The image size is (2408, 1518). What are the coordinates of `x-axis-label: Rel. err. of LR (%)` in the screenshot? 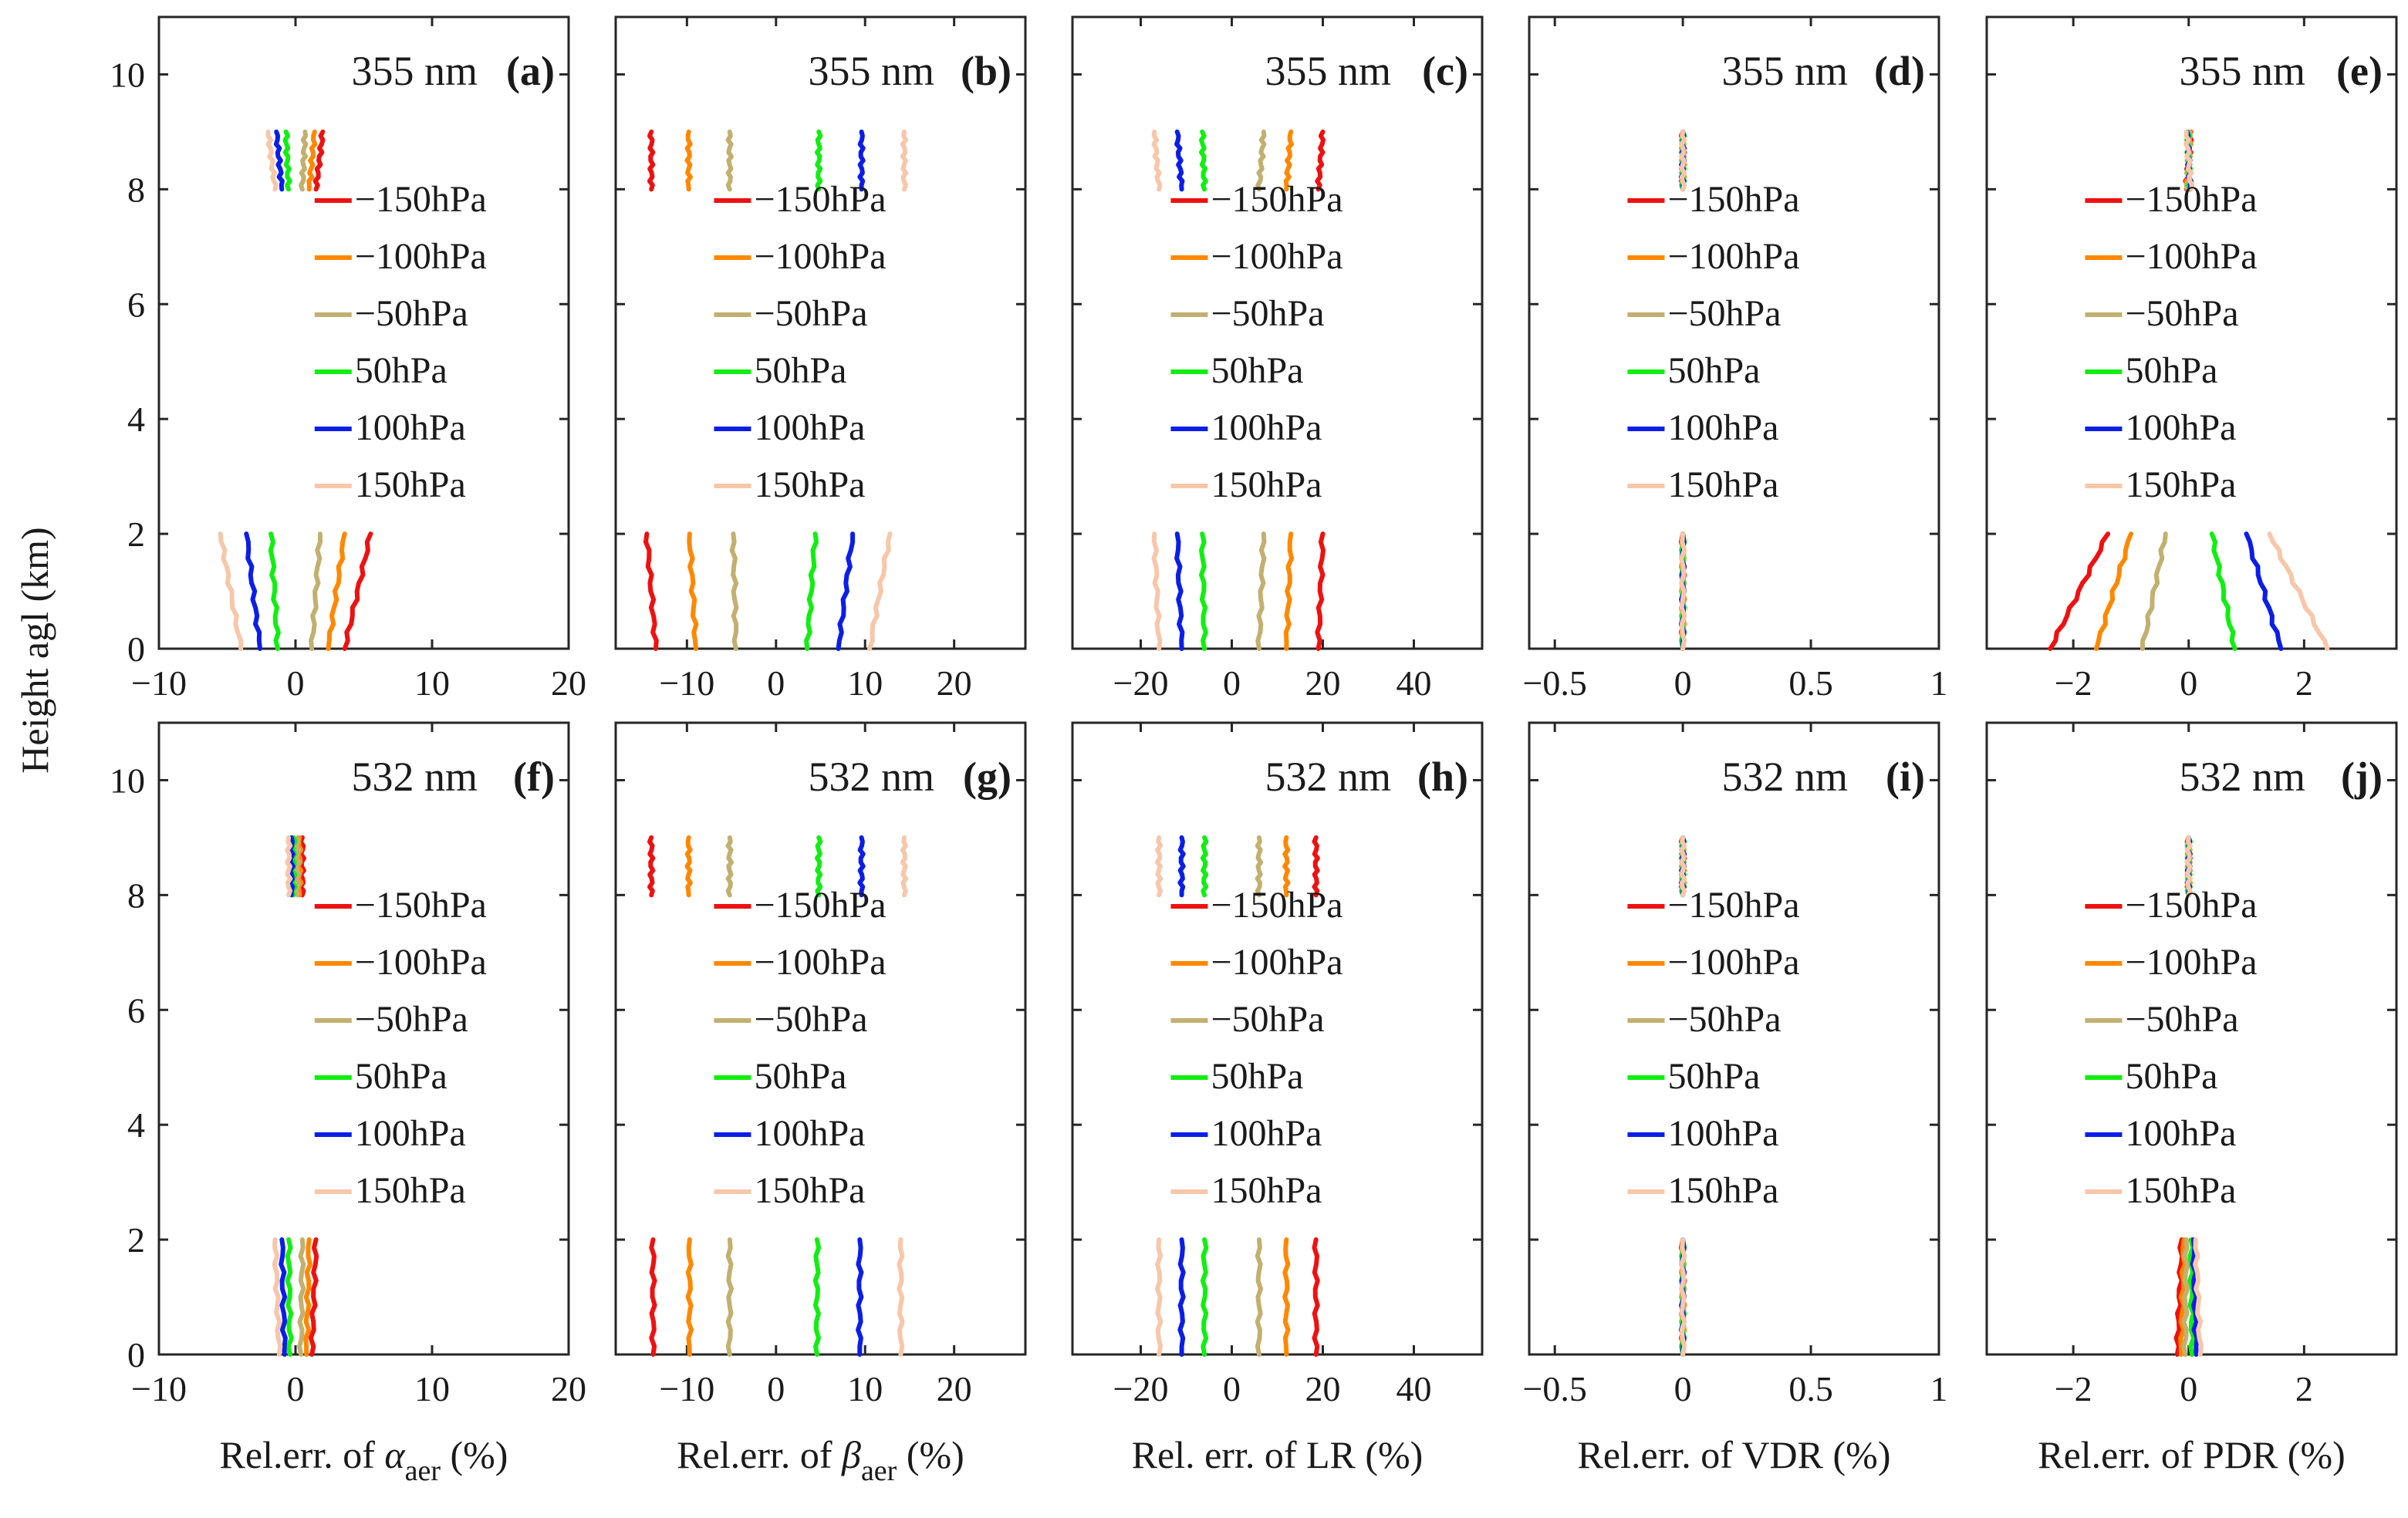 It's located at (1278, 1454).